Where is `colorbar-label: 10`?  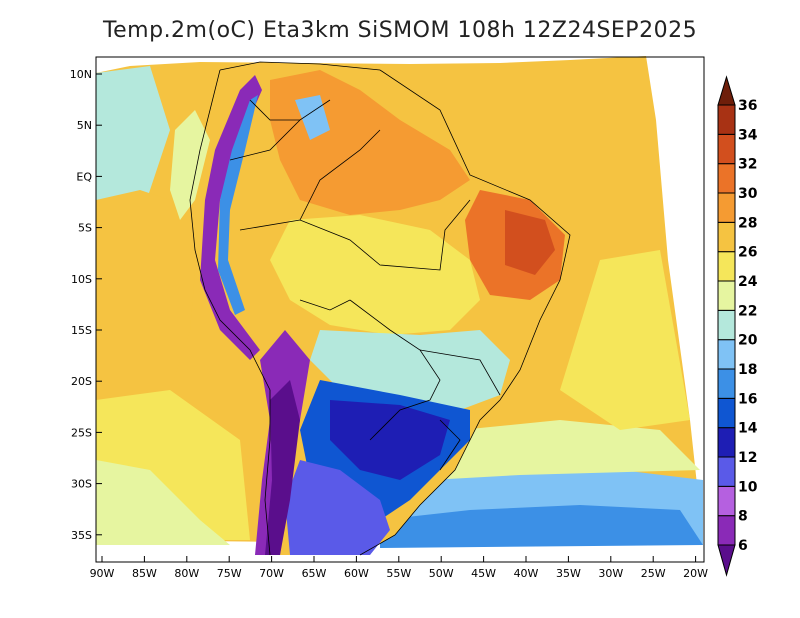
colorbar-label: 10 is located at coordinates (748, 487).